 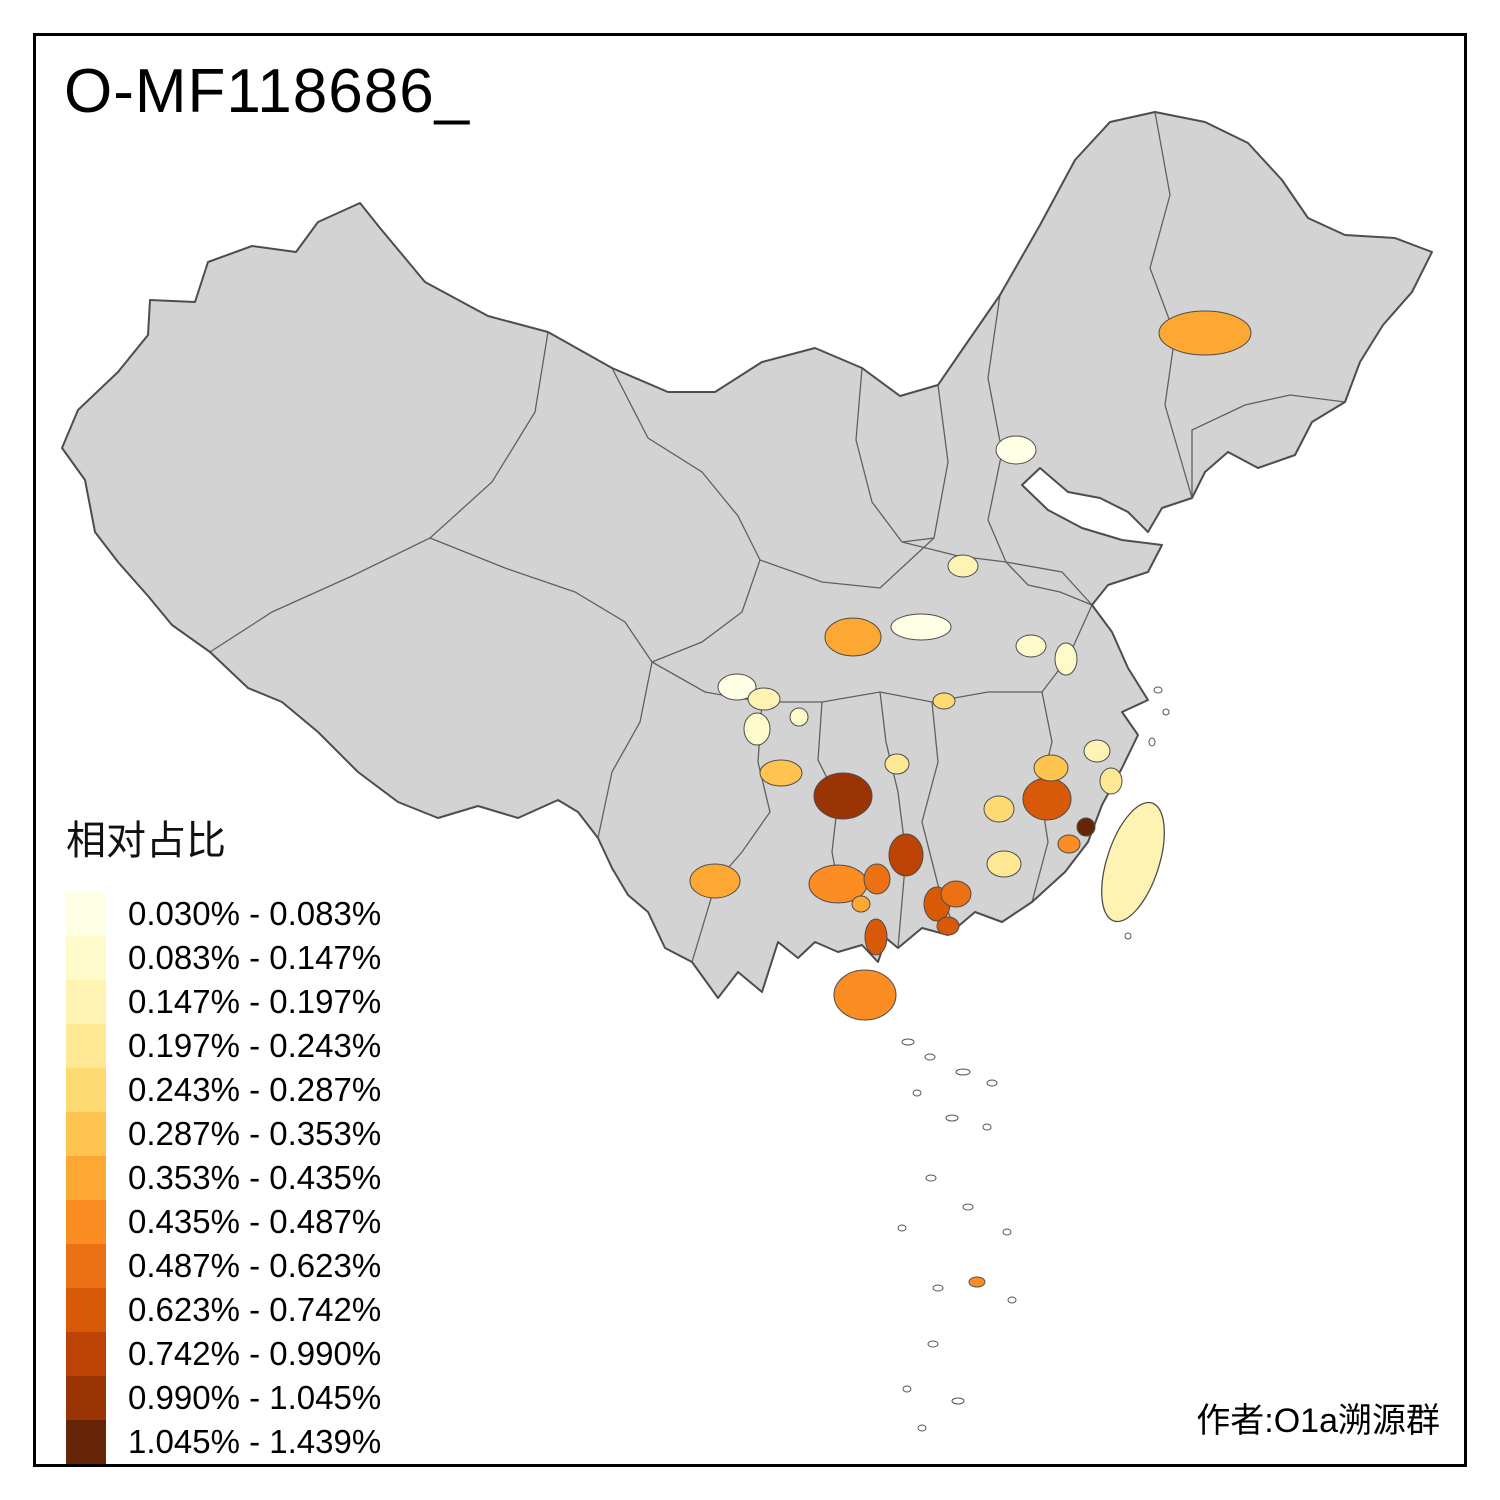 I want to click on legend-row: 1.045% - 1.439%, so click(x=223, y=1442).